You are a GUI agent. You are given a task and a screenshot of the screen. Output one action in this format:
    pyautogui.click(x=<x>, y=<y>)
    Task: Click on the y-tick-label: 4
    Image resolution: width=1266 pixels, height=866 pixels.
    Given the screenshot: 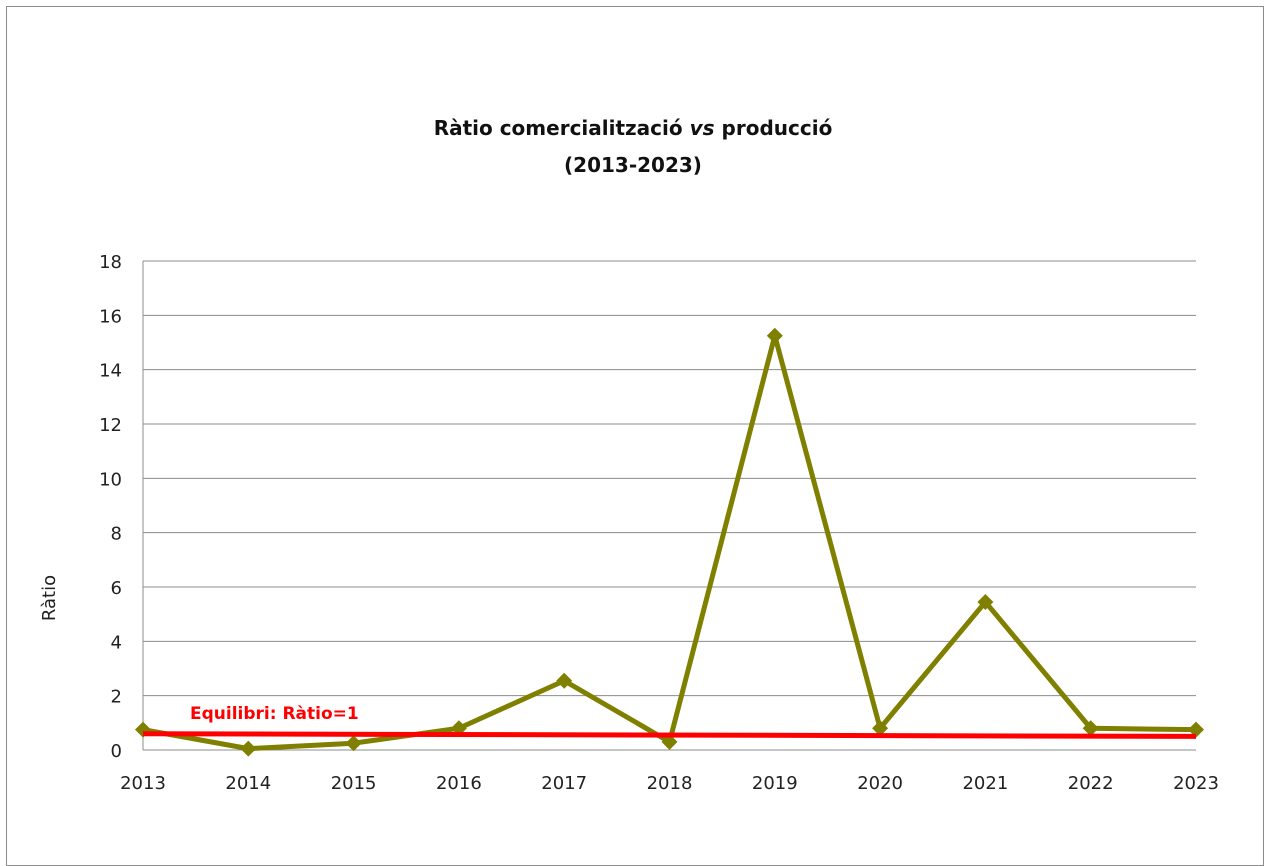 What is the action you would take?
    pyautogui.click(x=116, y=642)
    